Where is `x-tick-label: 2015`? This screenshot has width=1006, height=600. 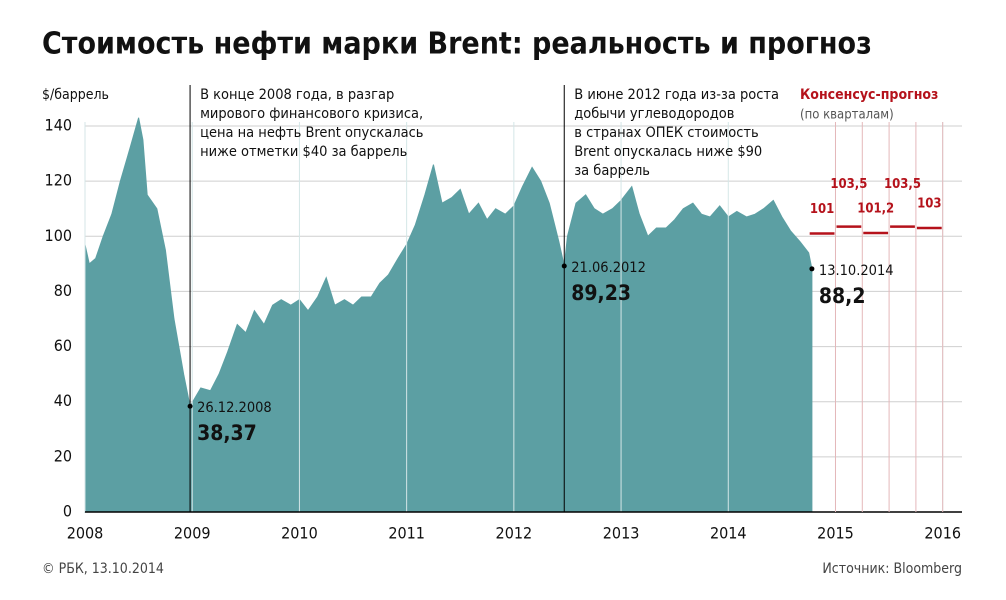
x-tick-label: 2015 is located at coordinates (835, 533).